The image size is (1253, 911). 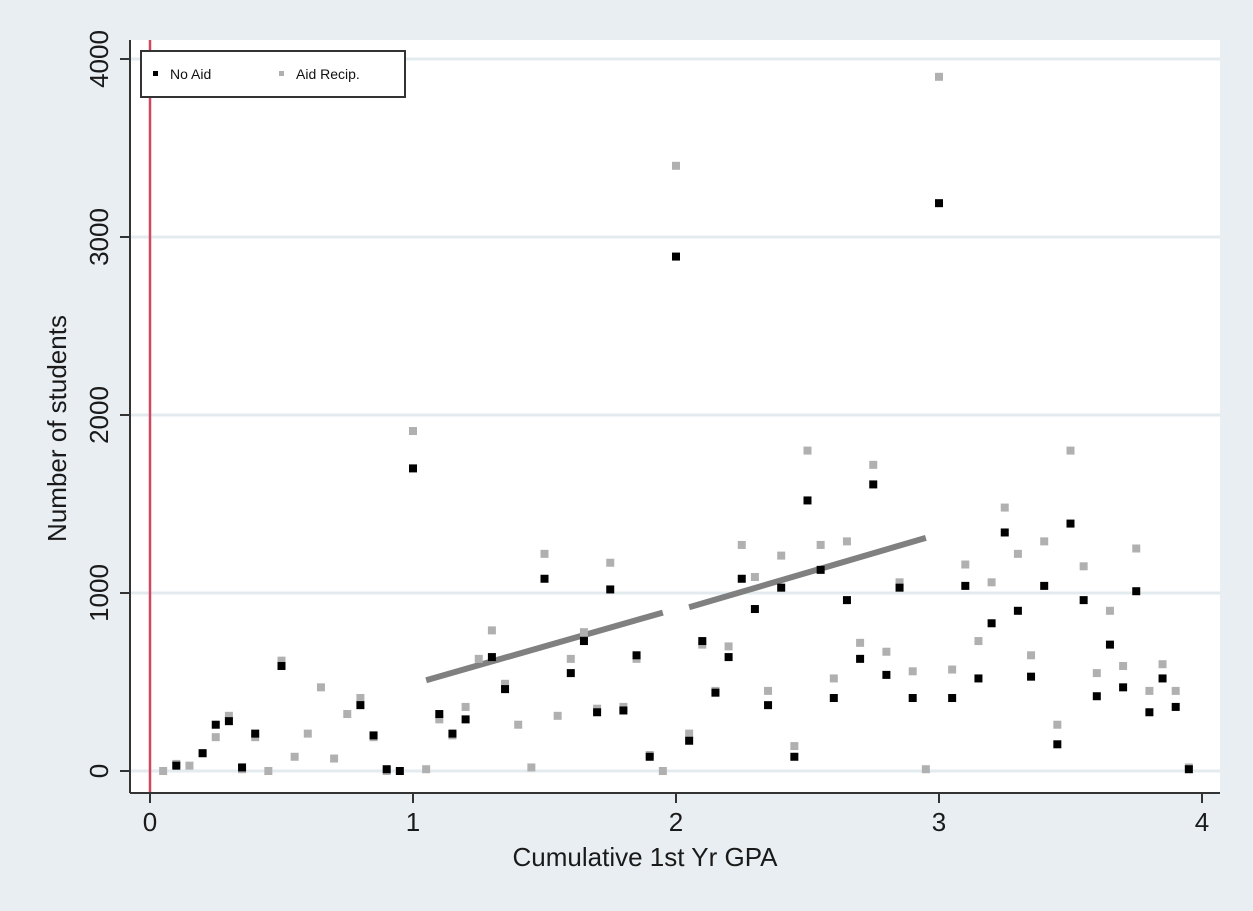 I want to click on legend-swatch-no-aid, so click(x=155, y=73).